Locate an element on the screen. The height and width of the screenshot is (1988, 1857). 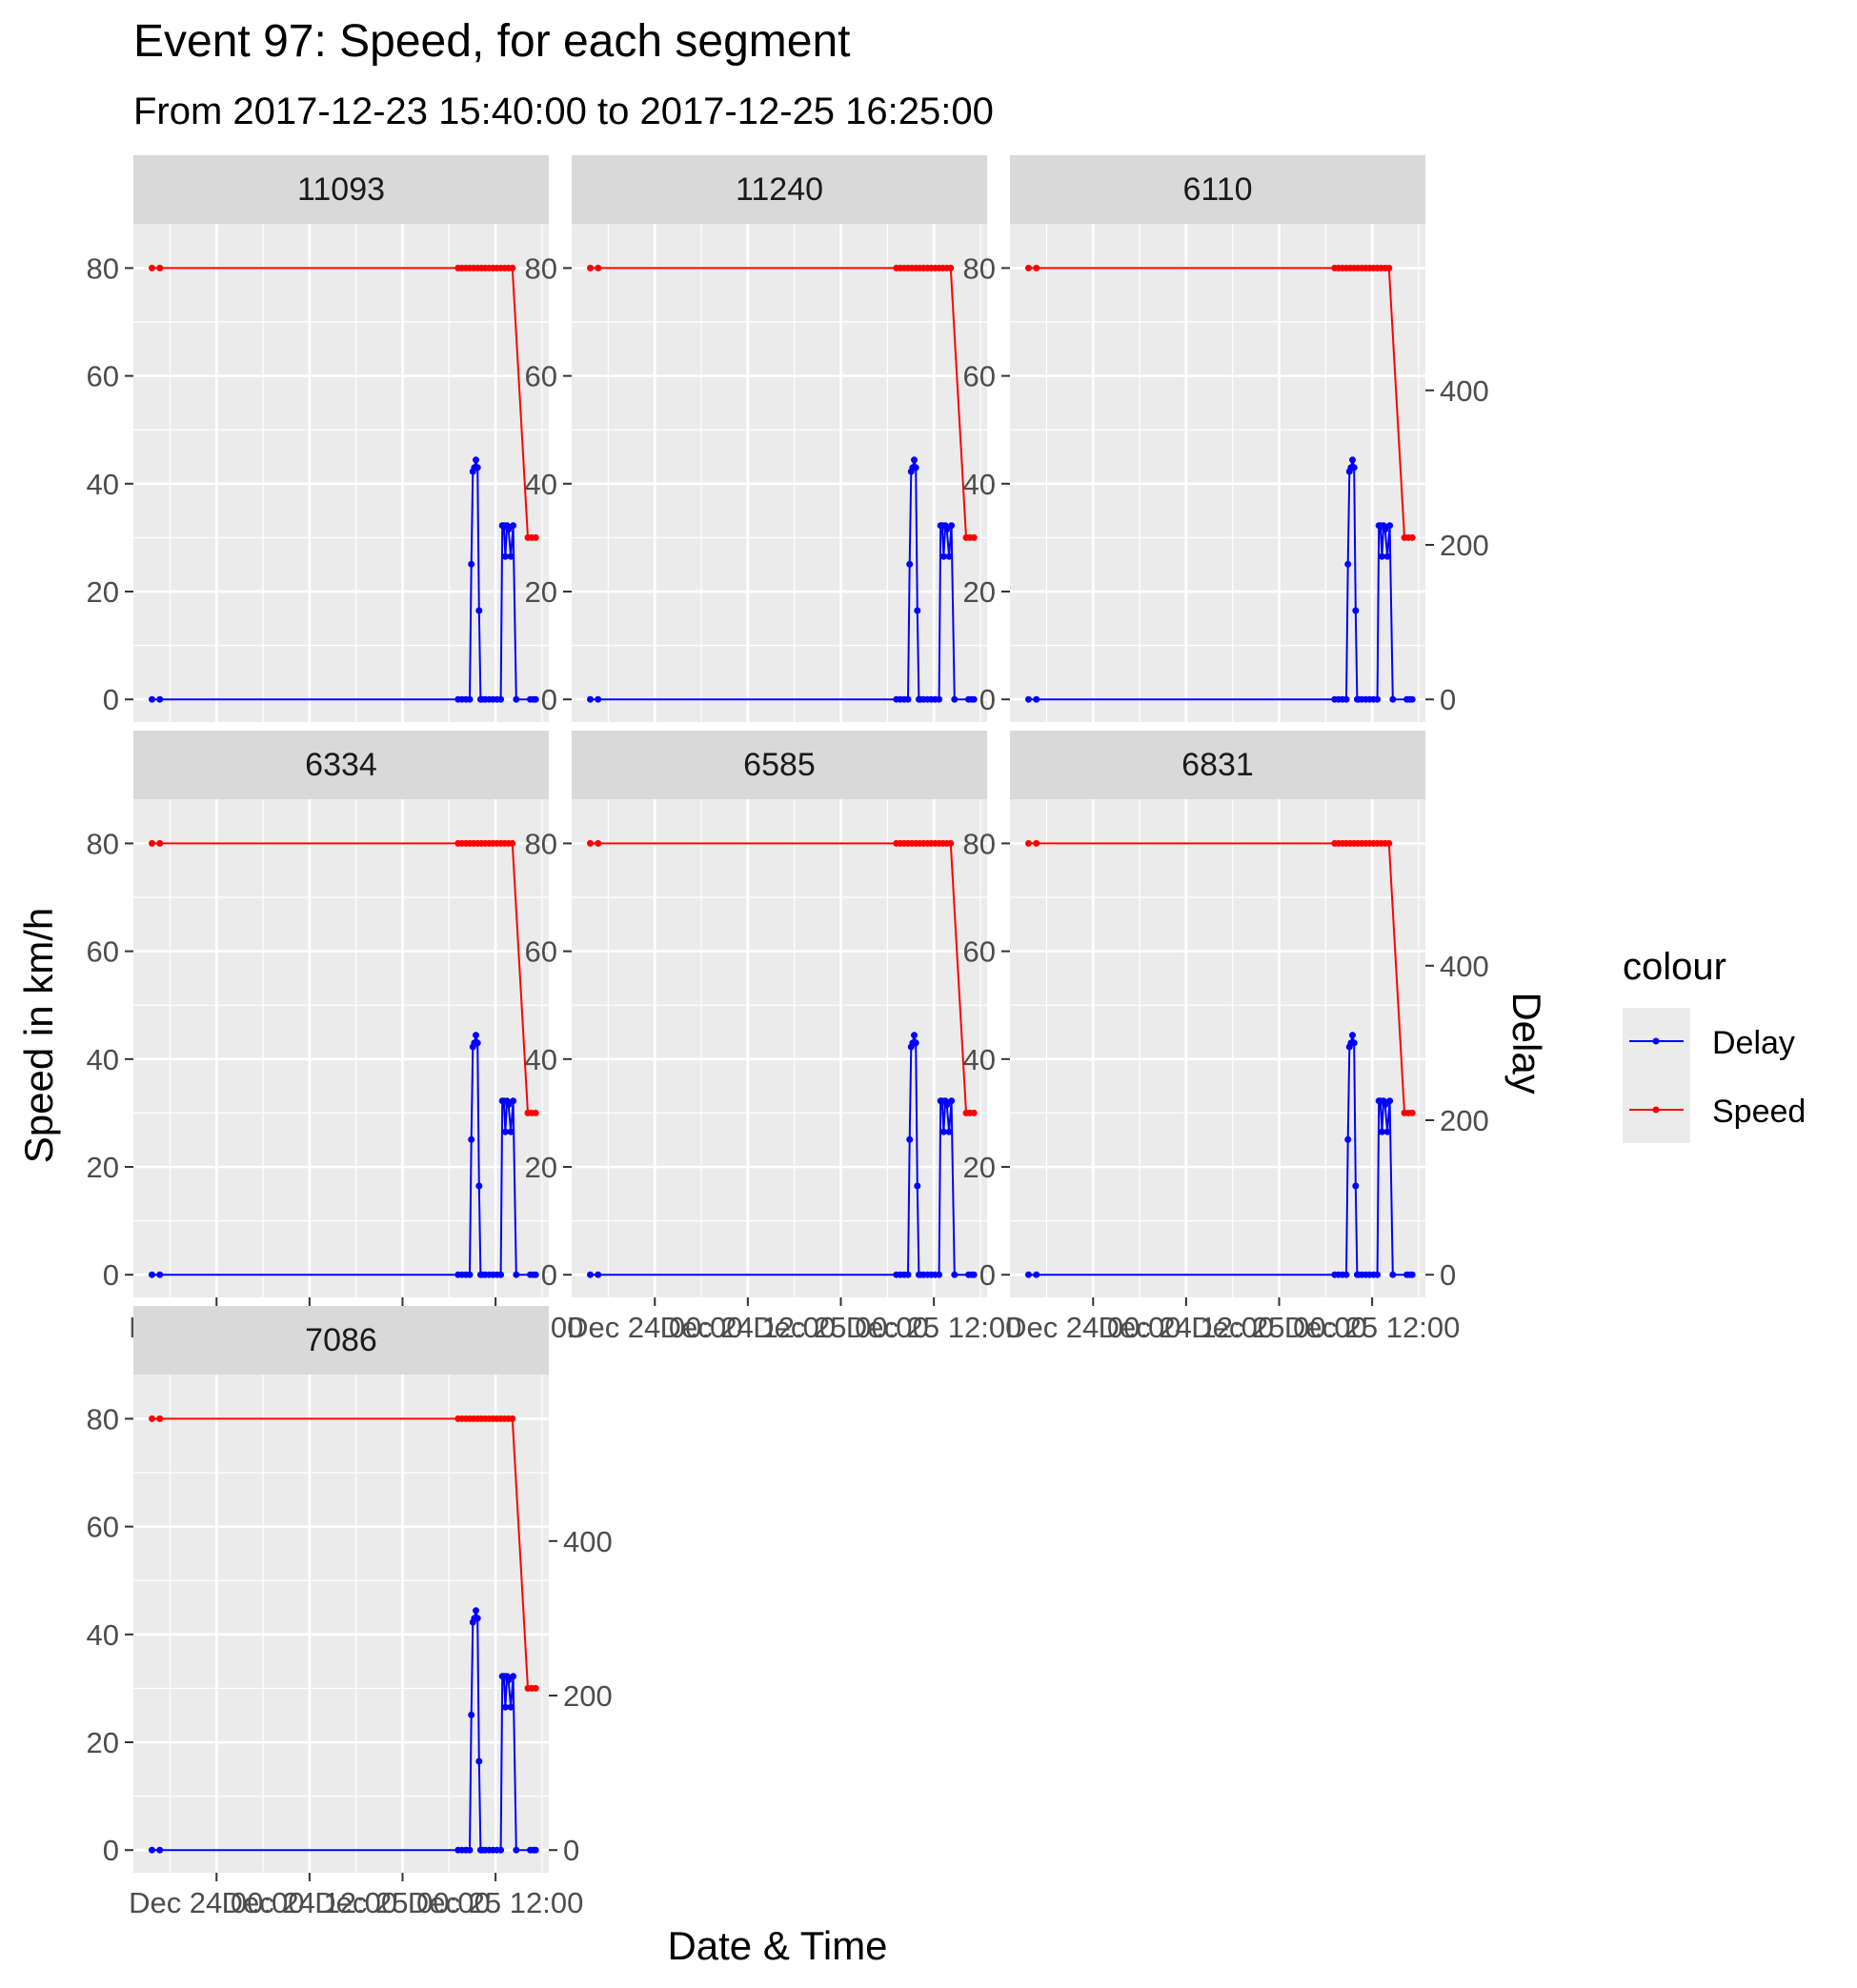
legend-key-speed-point is located at coordinates (1656, 1110).